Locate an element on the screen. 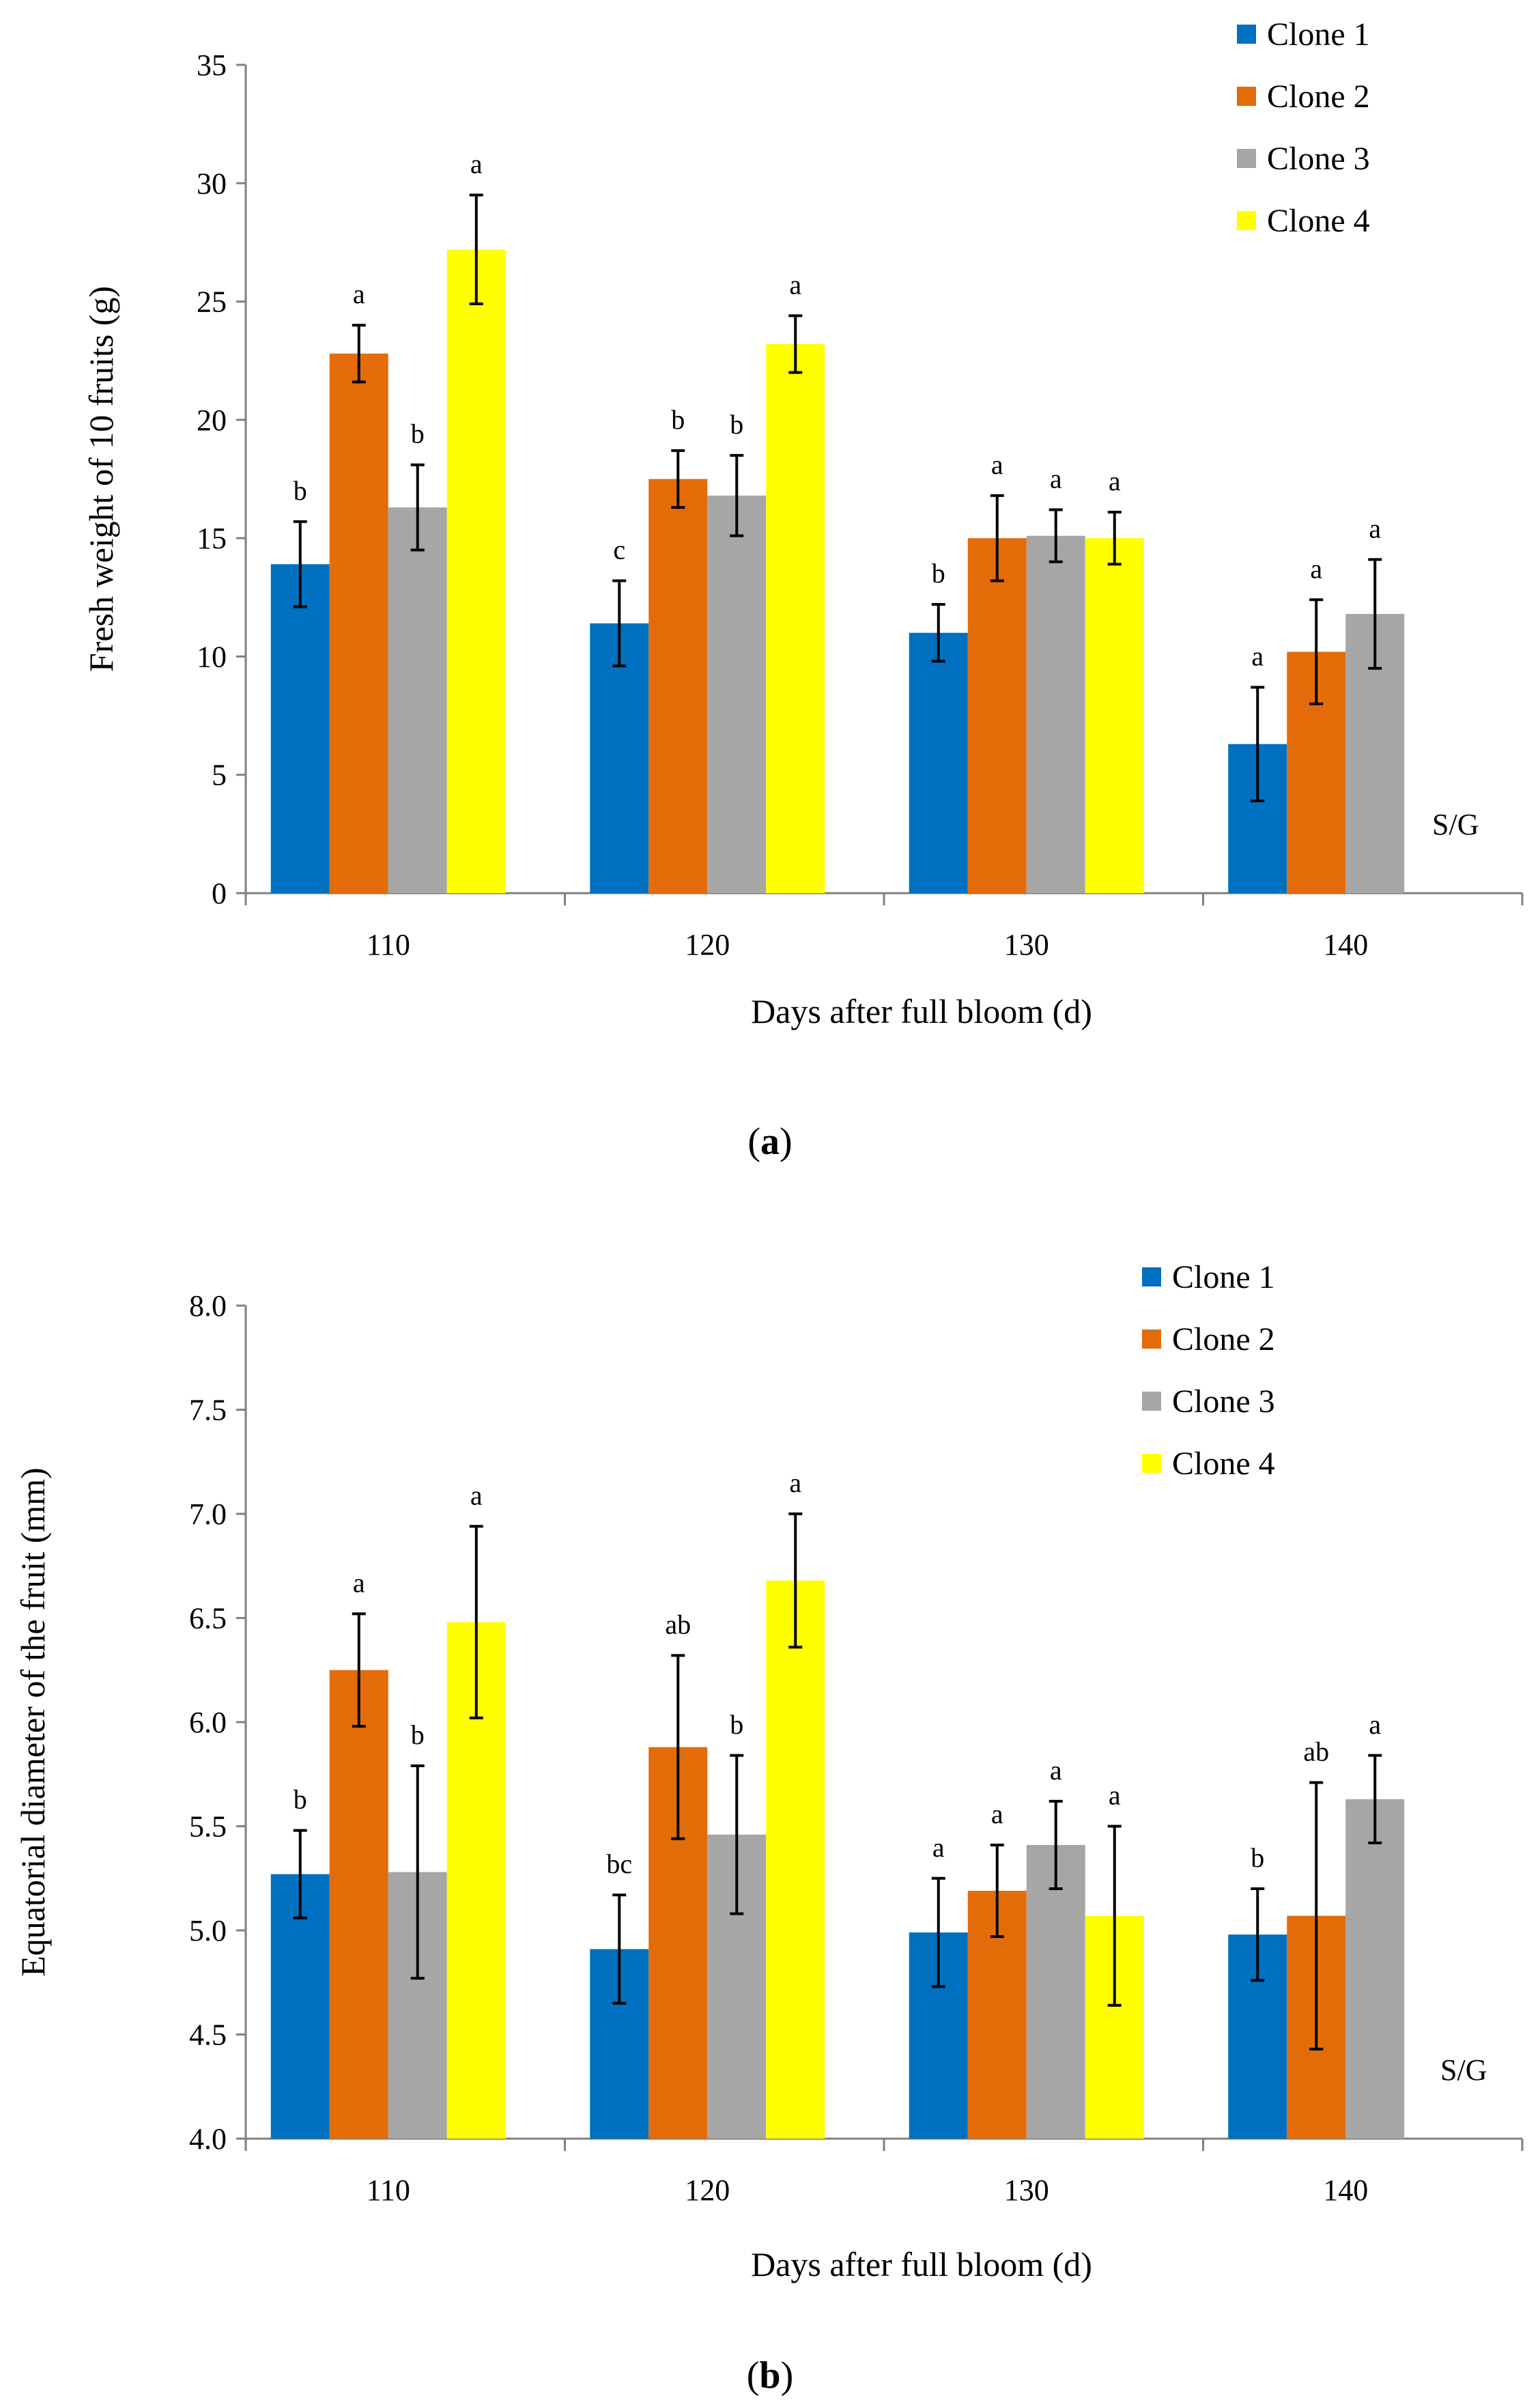 The width and height of the screenshot is (1540, 2407). panel-label: (b) is located at coordinates (770, 2376).